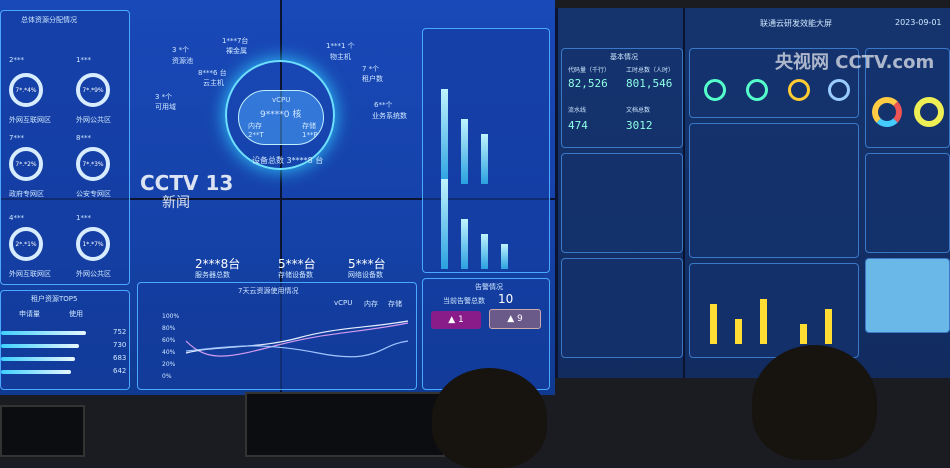 Image resolution: width=950 pixels, height=468 pixels. I want to click on zone-count: 4***, so click(16, 218).